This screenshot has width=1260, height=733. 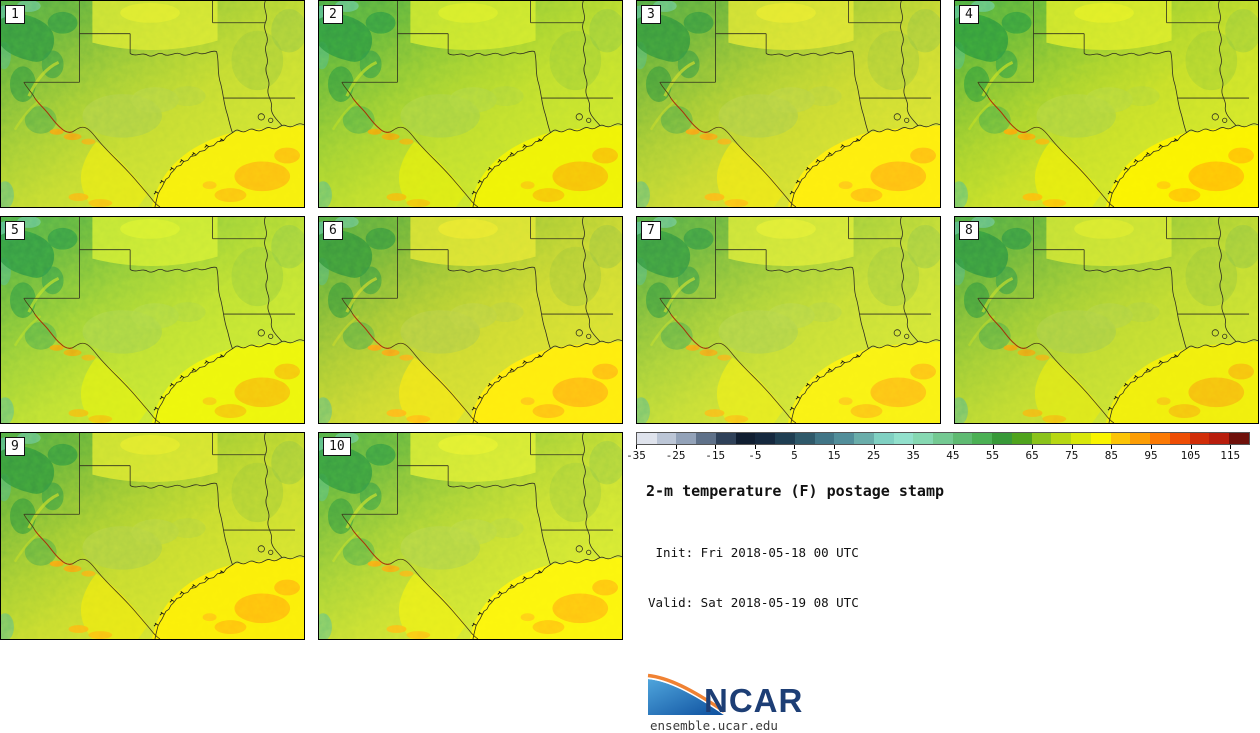 I want to click on ensemble-panel-3: 3, so click(x=788, y=104).